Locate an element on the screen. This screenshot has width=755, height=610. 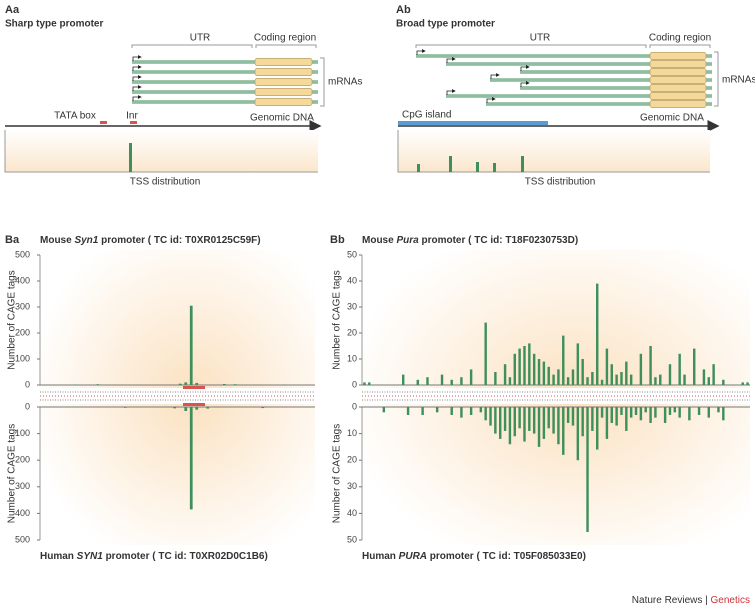
title-part: Syn1 is located at coordinates (86, 240).